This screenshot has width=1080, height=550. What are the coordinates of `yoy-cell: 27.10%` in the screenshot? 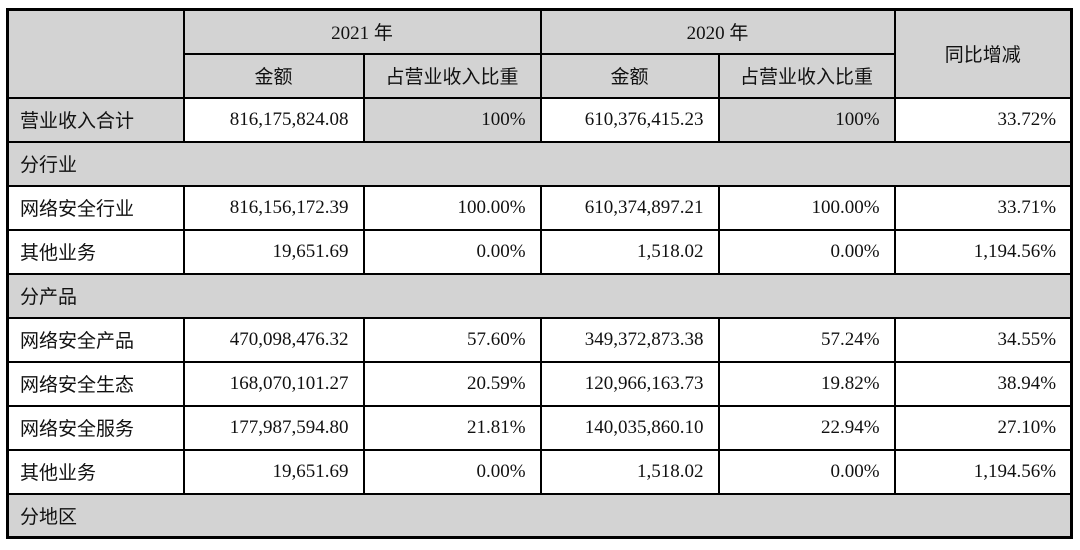 It's located at (983, 427).